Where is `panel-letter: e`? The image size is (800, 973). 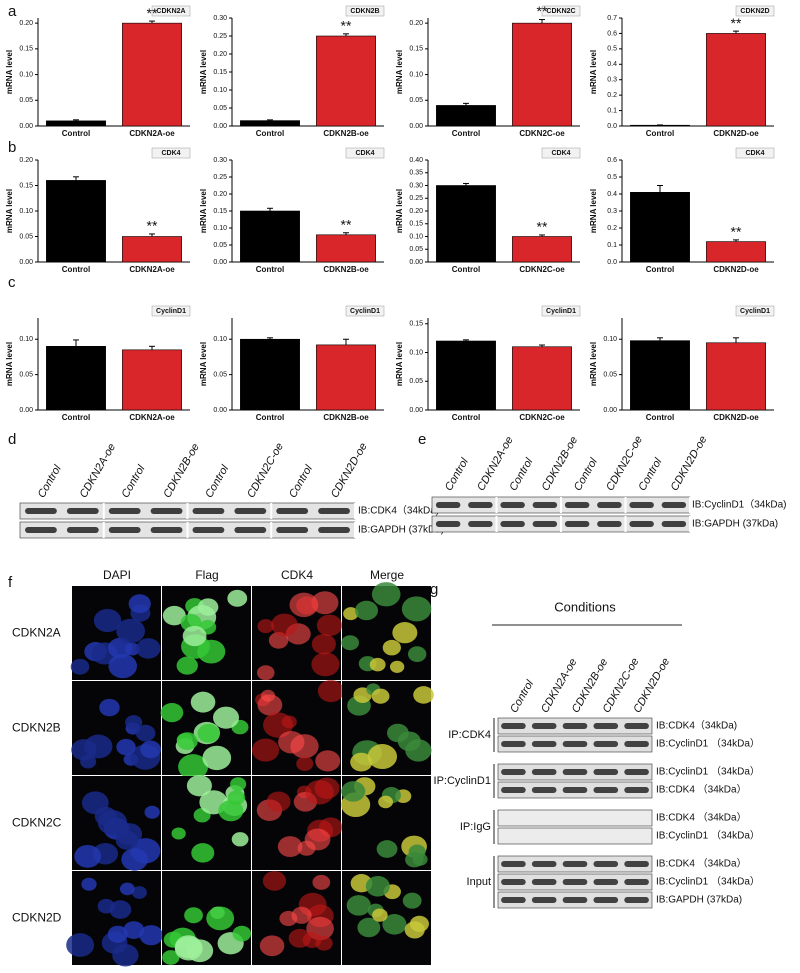
panel-letter: e is located at coordinates (422, 439).